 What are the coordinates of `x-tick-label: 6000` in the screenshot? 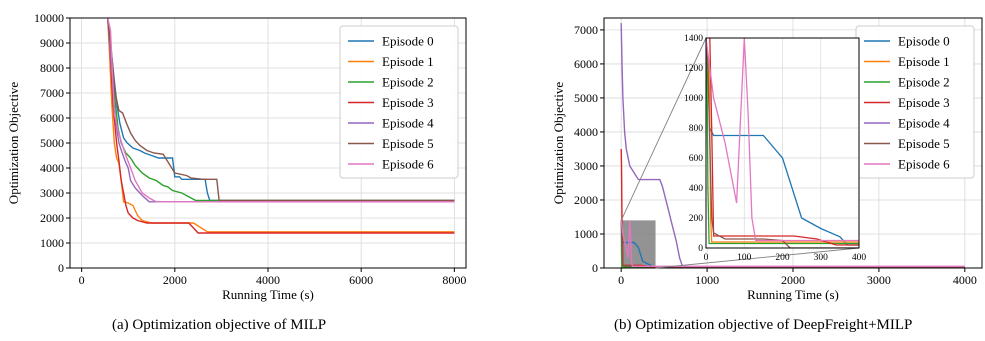 It's located at (361, 280).